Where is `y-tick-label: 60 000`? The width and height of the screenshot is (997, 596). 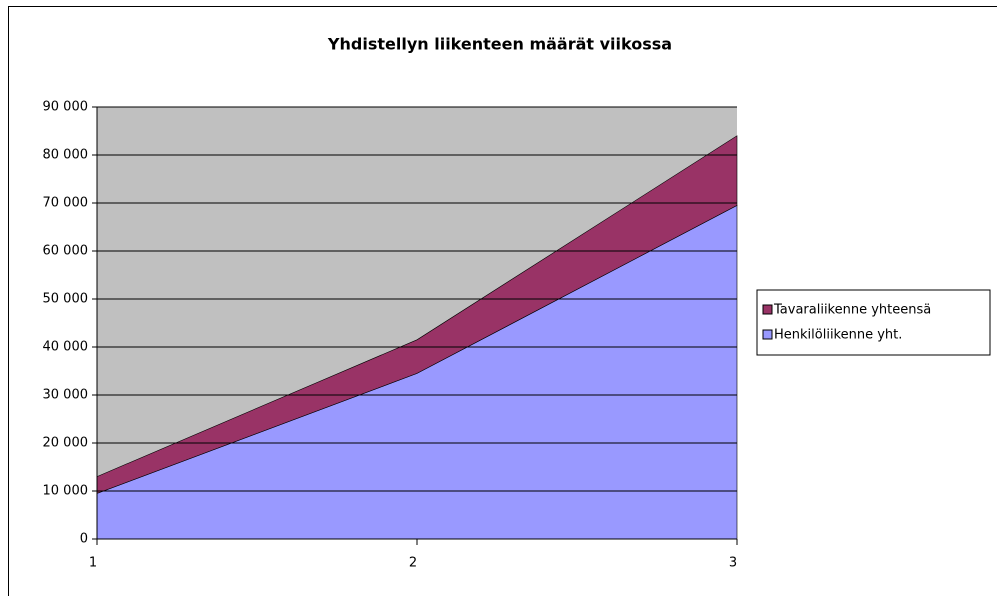
y-tick-label: 60 000 is located at coordinates (66, 251).